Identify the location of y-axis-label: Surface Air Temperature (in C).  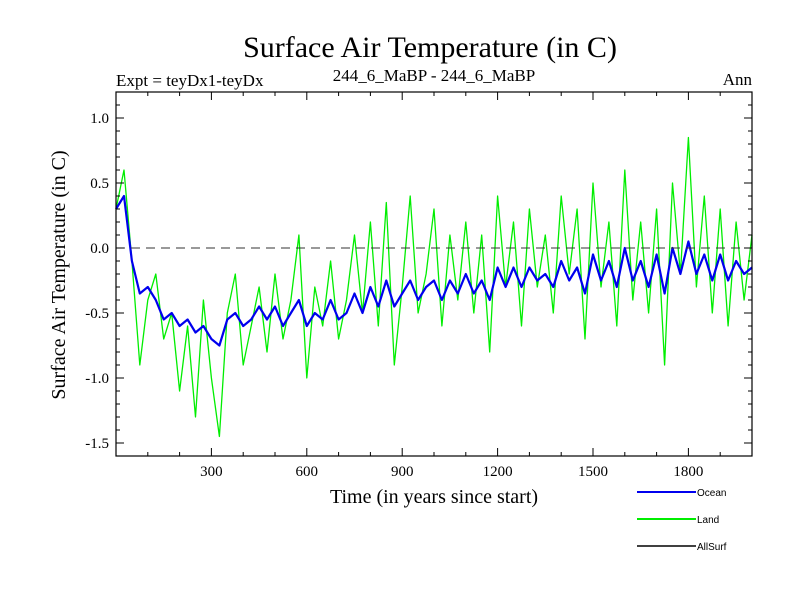
(59, 274).